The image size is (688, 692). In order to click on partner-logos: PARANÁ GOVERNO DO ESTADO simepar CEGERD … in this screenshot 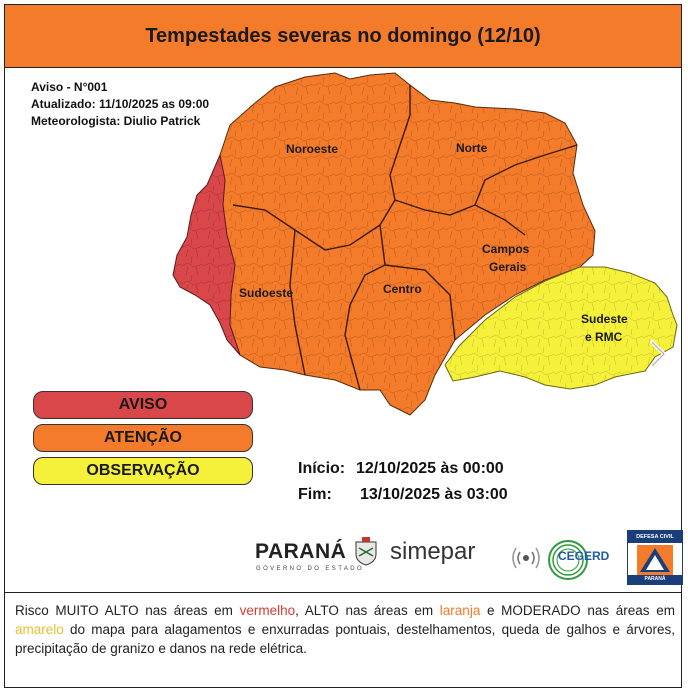, I will do `click(470, 557)`.